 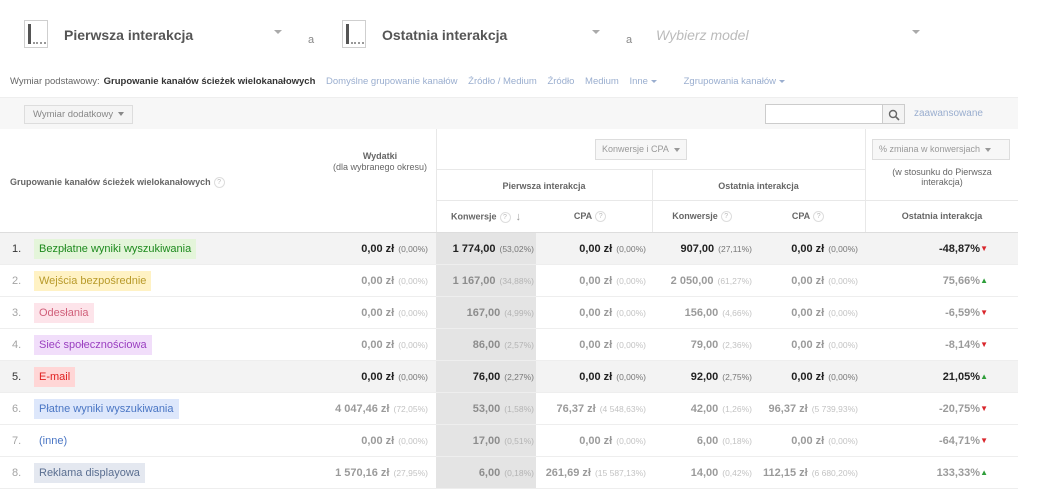 What do you see at coordinates (486, 217) in the screenshot?
I see `header-conversions-first: Konwersje? ↓` at bounding box center [486, 217].